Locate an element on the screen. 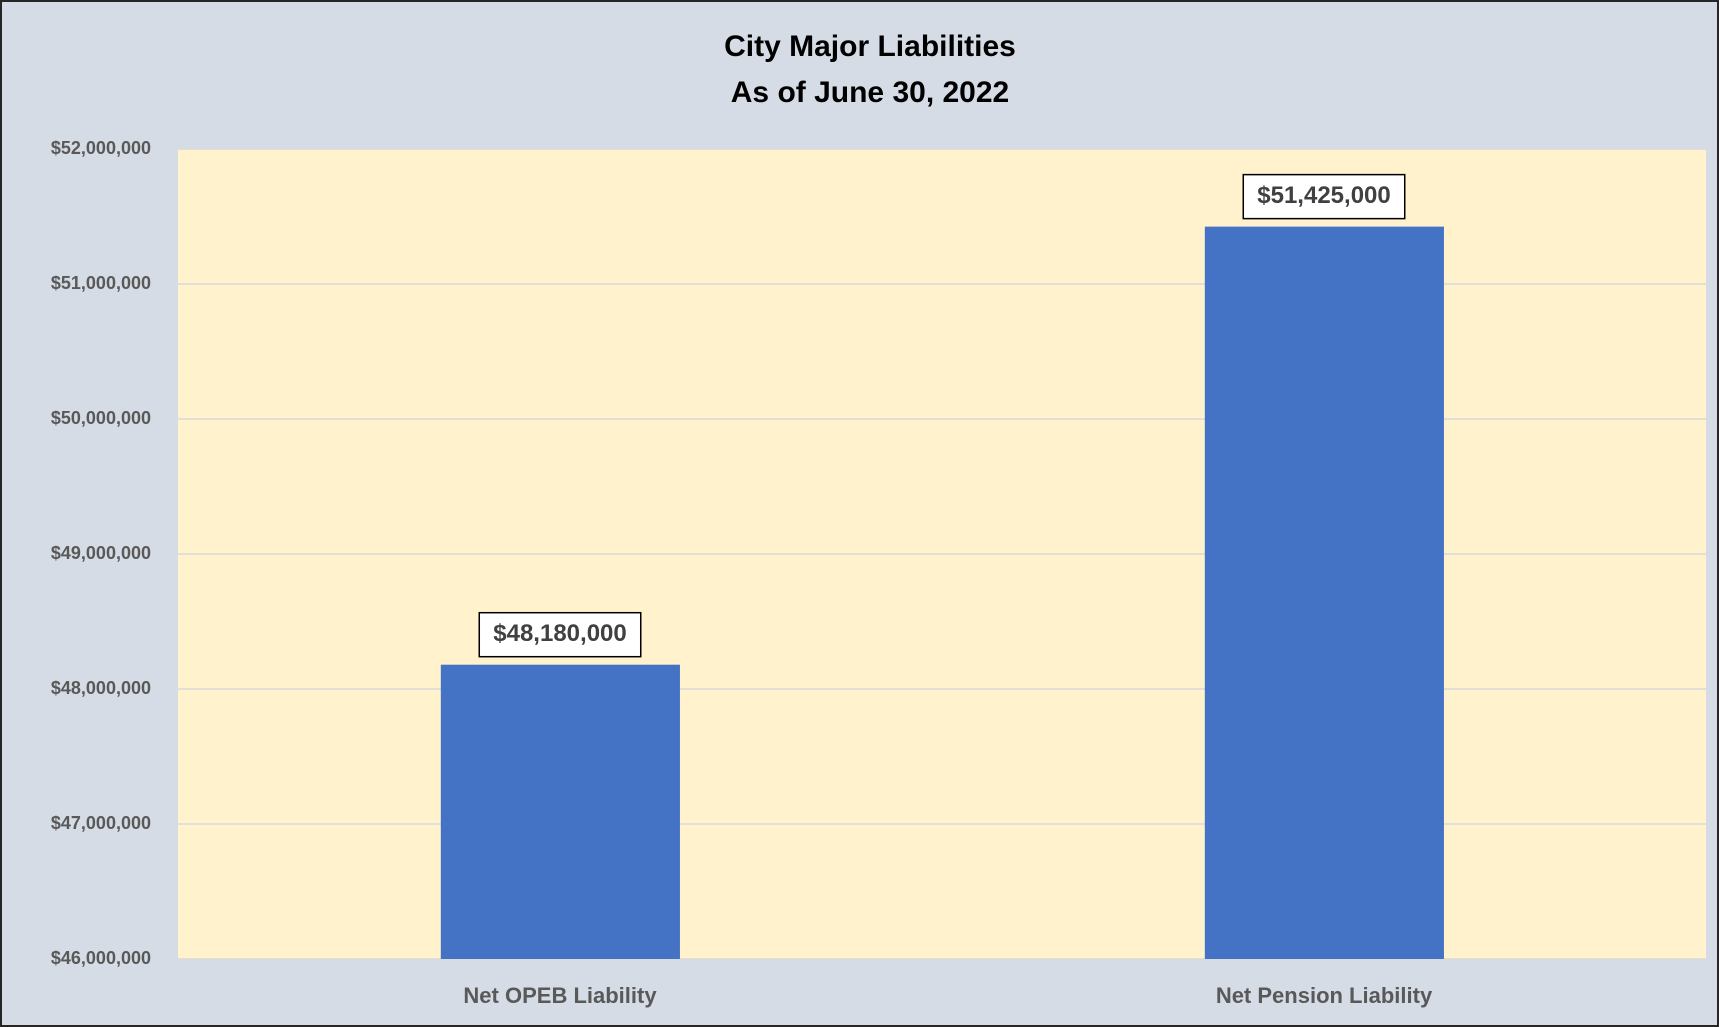 This screenshot has width=1719, height=1027. y-tick-label: $52,000,000 is located at coordinates (101, 148).